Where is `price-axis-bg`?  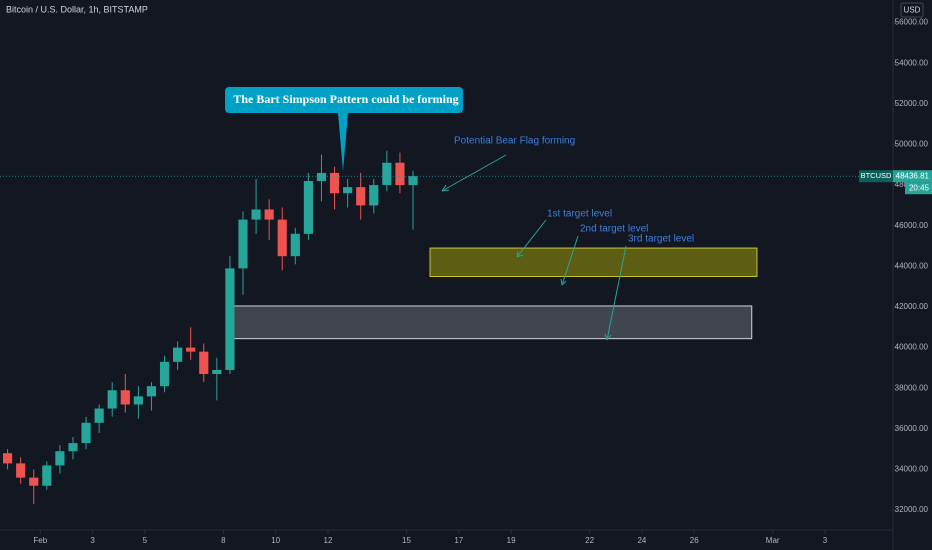 price-axis-bg is located at coordinates (912, 275).